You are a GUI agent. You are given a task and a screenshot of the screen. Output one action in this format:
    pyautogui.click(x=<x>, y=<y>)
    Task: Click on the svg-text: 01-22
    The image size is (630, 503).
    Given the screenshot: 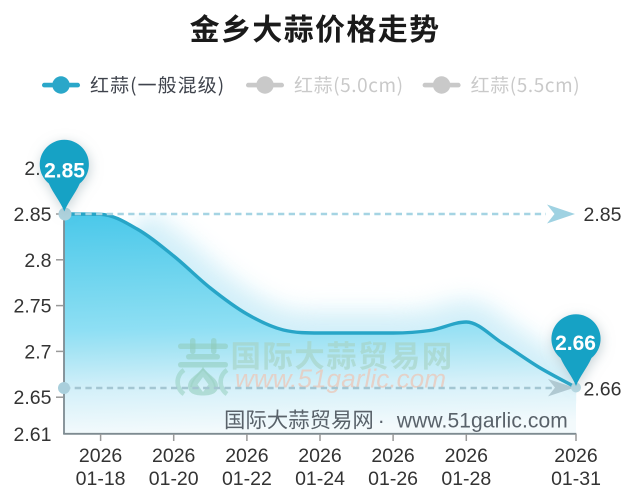 What is the action you would take?
    pyautogui.click(x=247, y=479)
    